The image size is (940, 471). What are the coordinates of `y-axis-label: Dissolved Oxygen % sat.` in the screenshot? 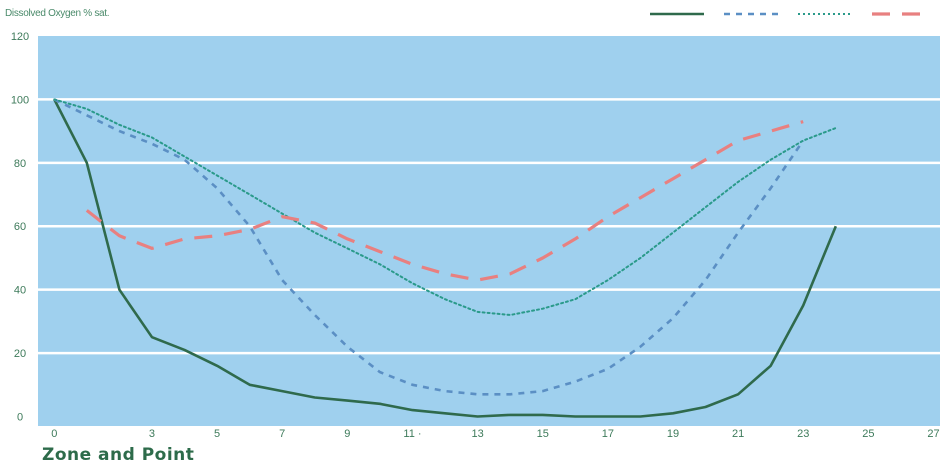 It's located at (57, 13).